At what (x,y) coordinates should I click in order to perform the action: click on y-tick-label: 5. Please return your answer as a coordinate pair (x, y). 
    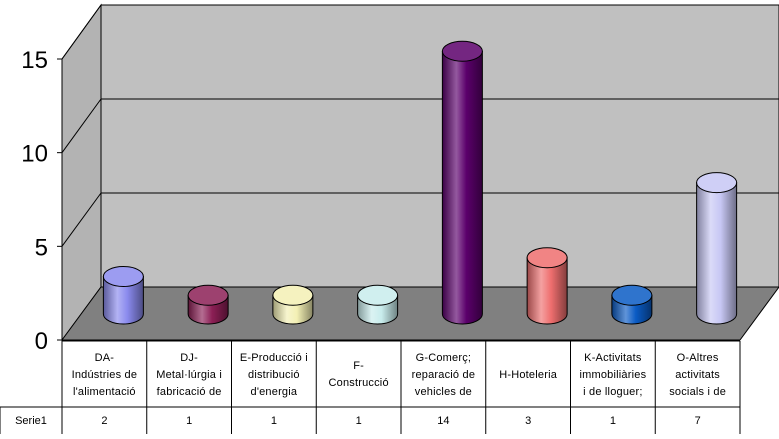
    Looking at the image, I should click on (41, 247).